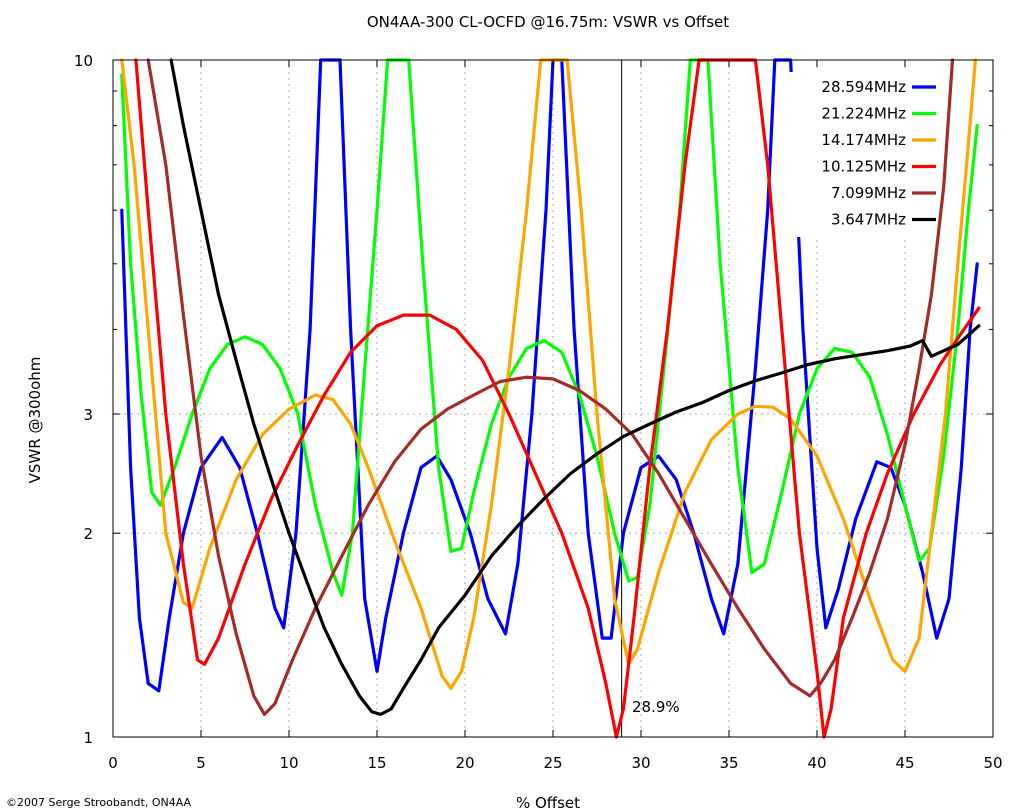 The width and height of the screenshot is (1011, 812). I want to click on legend-label: 3.647MHz, so click(868, 220).